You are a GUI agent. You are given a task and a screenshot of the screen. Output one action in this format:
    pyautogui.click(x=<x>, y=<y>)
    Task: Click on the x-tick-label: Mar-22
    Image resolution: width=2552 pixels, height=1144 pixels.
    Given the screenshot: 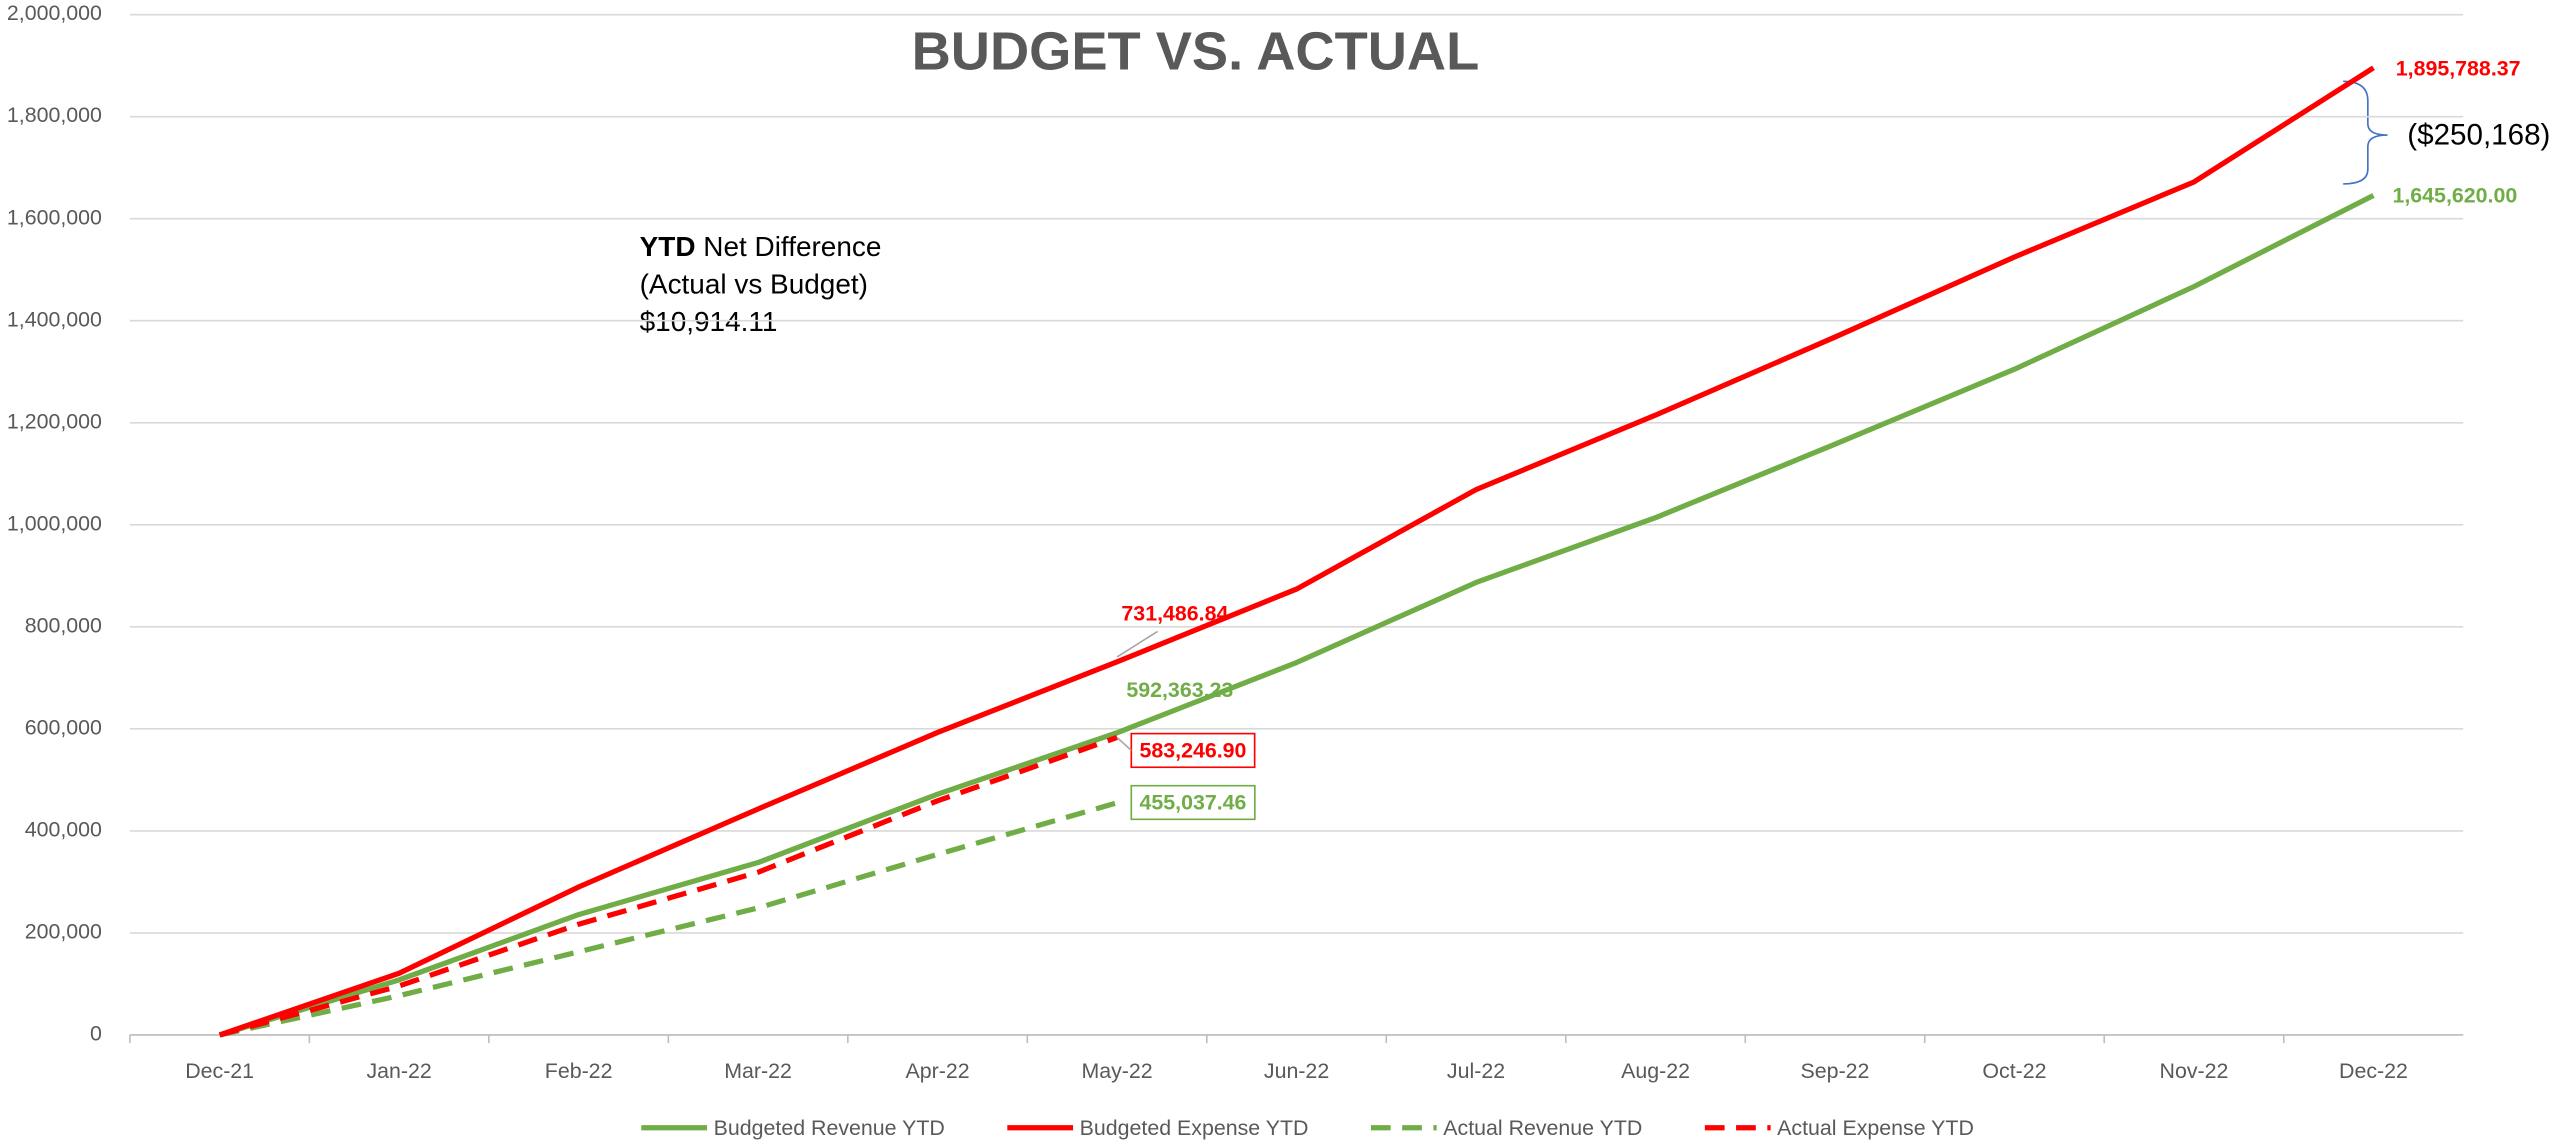 What is the action you would take?
    pyautogui.click(x=758, y=1071)
    